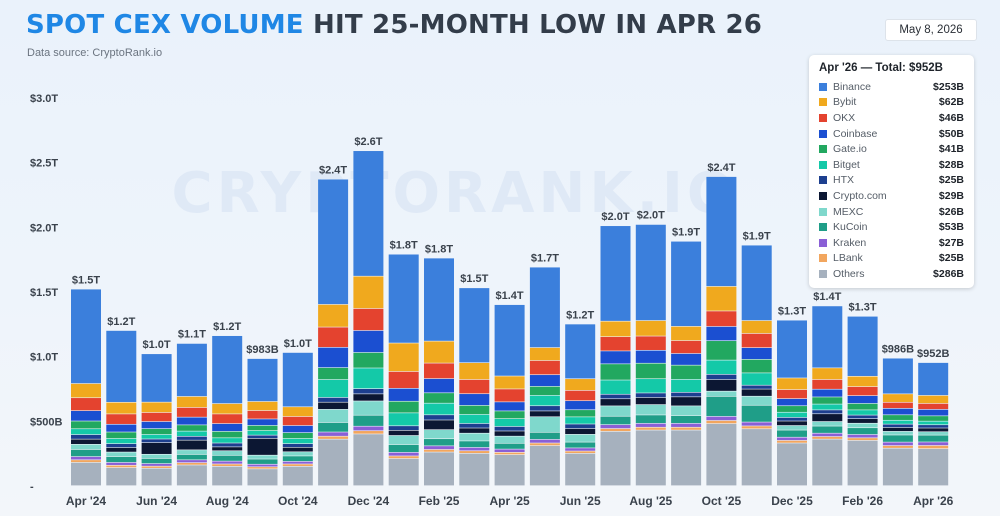 This screenshot has width=1000, height=516. Describe the element at coordinates (848, 211) in the screenshot. I see `legend-item-name: MEXC` at that location.